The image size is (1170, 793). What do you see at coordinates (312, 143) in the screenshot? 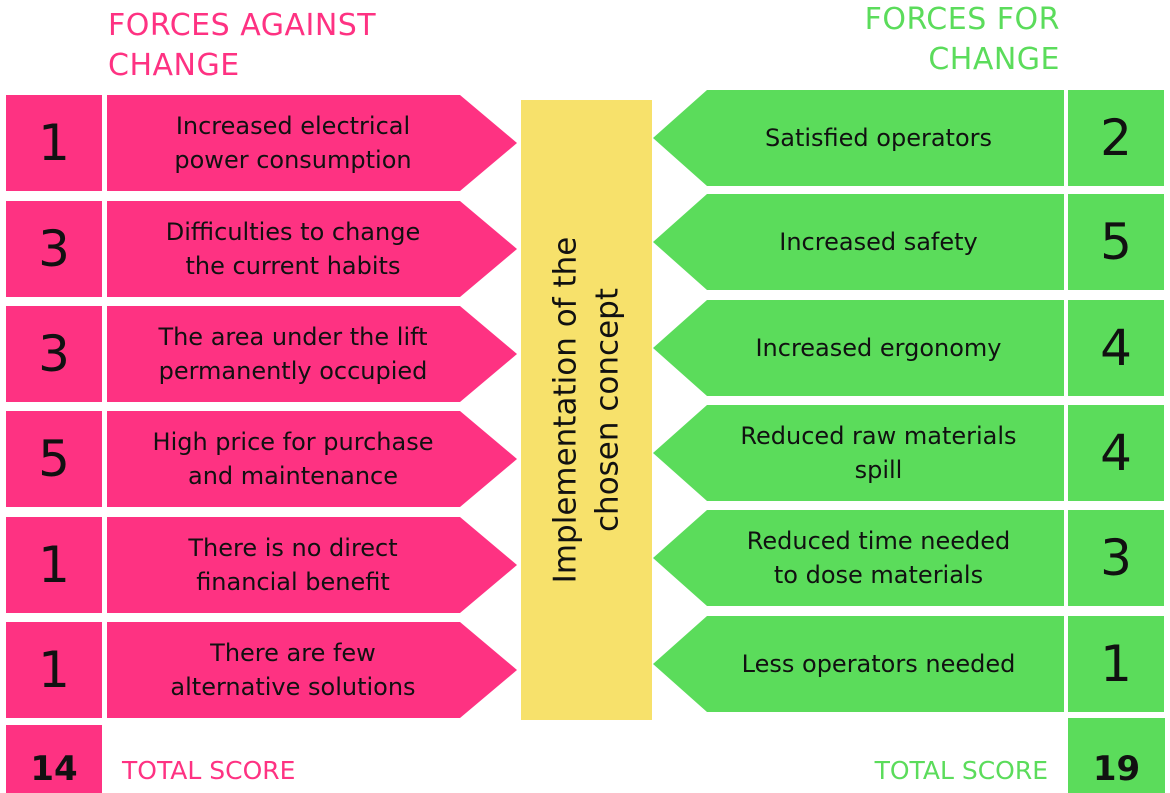
I see `force-arrow: Increased electrical power consumption` at bounding box center [312, 143].